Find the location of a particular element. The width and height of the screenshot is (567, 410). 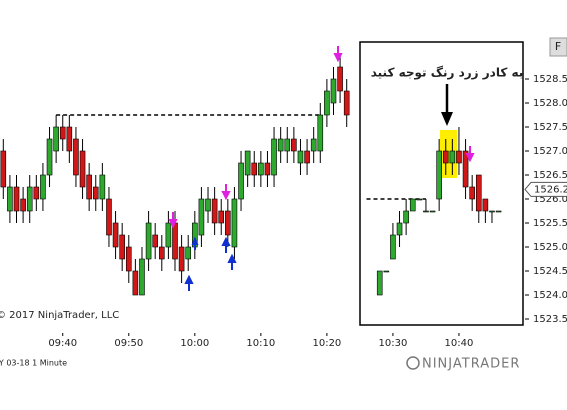

y-tick-label: 1526.0 is located at coordinates (550, 199).